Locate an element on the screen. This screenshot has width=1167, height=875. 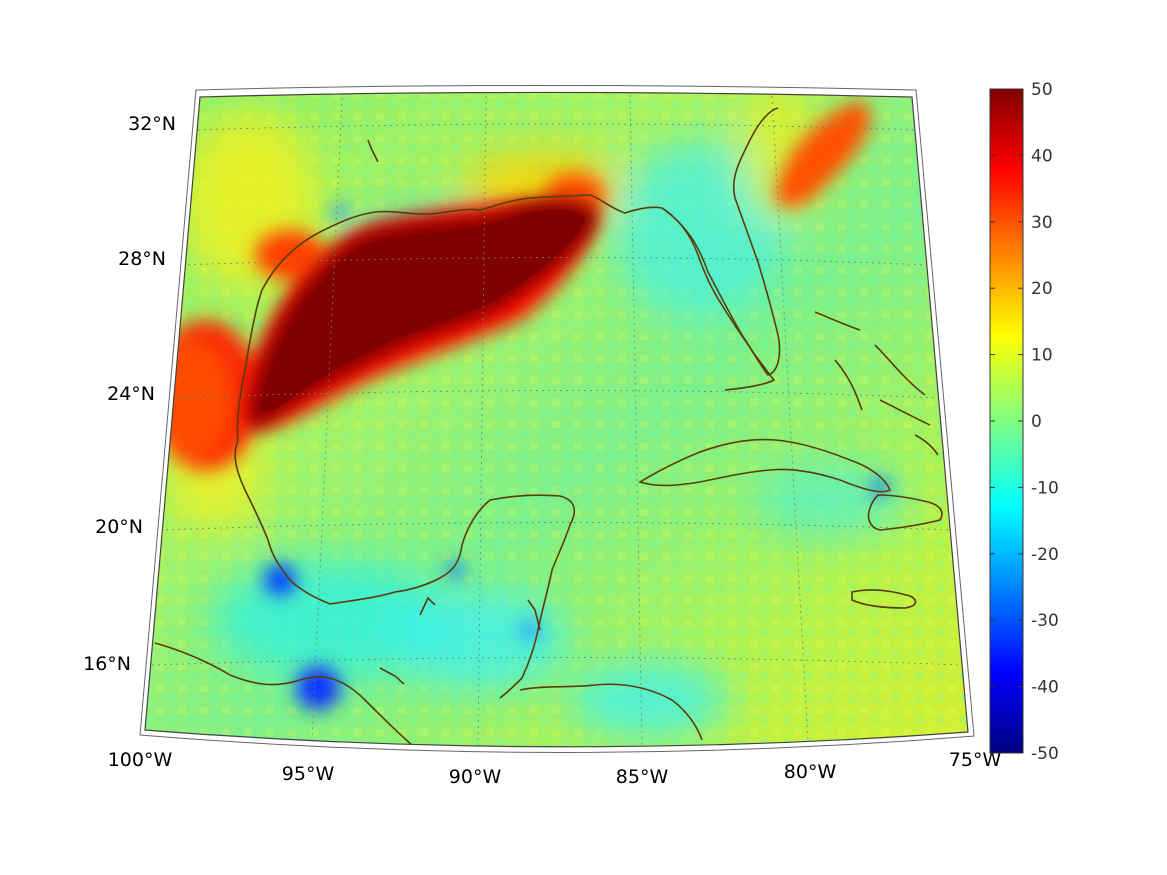
lat-label-28: 28°N is located at coordinates (142, 259).